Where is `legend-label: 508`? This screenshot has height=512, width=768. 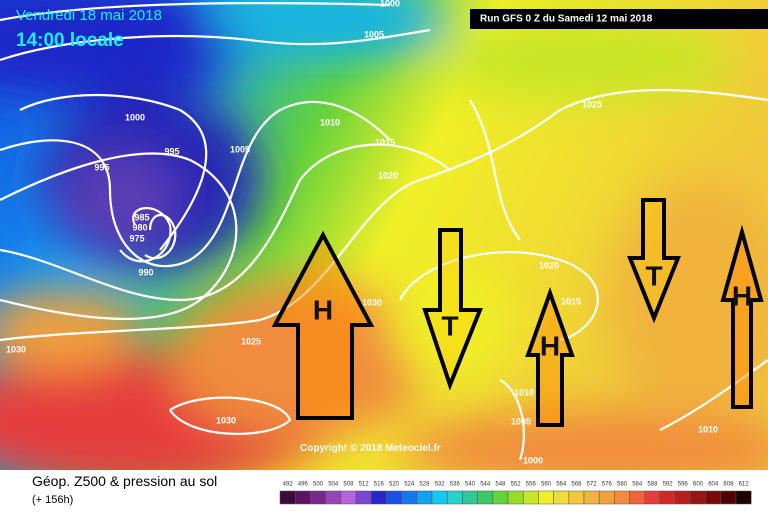 legend-label: 508 is located at coordinates (348, 485).